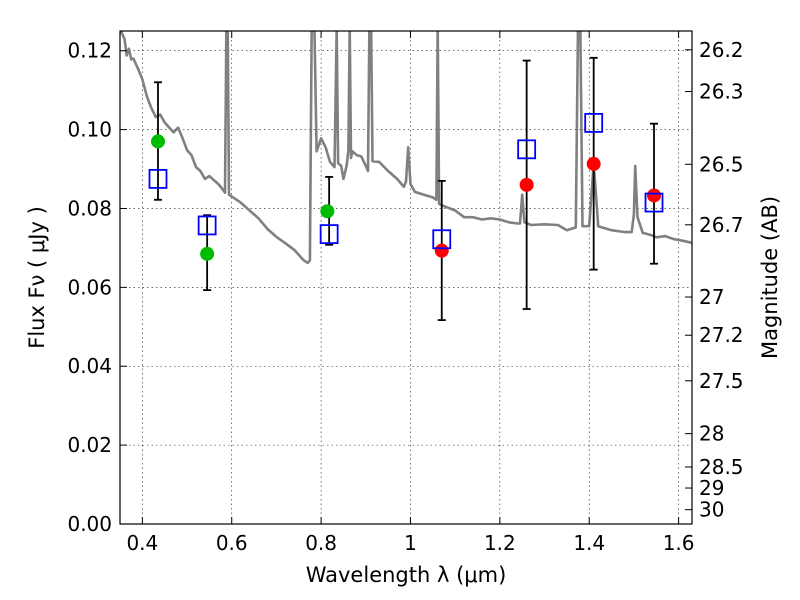 The width and height of the screenshot is (800, 600). I want to click on y-tick-label: 0.10, so click(89, 130).